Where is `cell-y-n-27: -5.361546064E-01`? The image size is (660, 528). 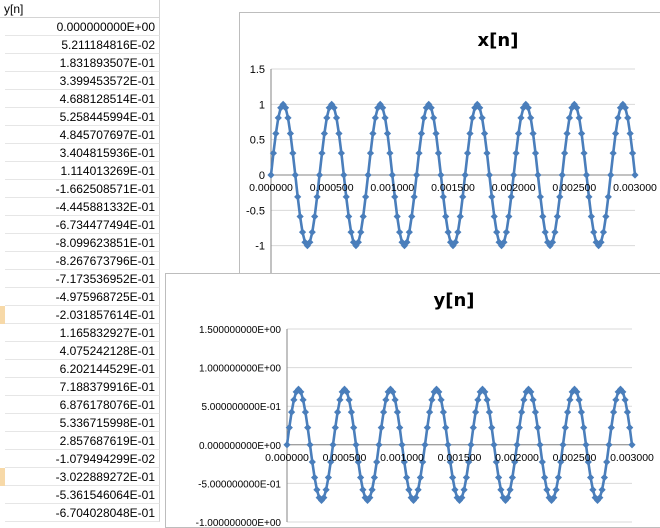
cell-y-n-27: -5.361546064E-01 is located at coordinates (82, 495).